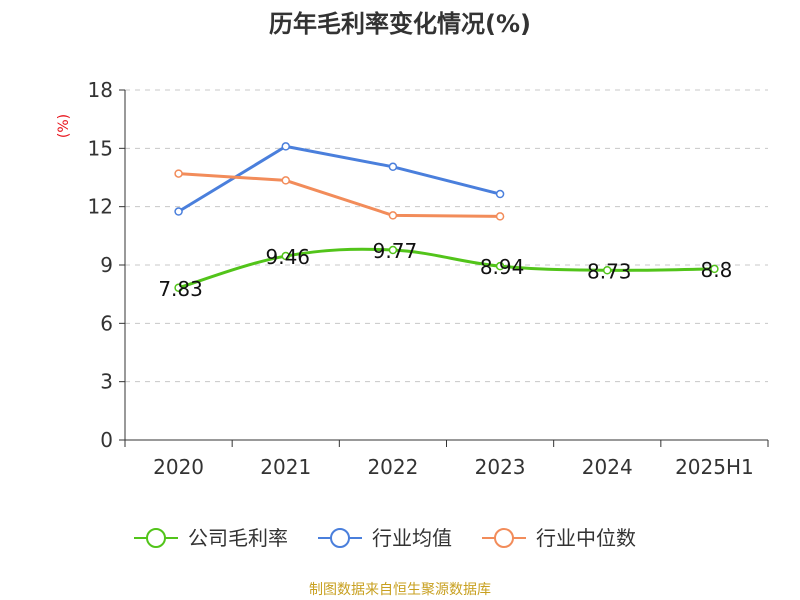 This screenshot has width=800, height=600. What do you see at coordinates (400, 590) in the screenshot?
I see `source-note: 制图数据来自恒生聚源数据库` at bounding box center [400, 590].